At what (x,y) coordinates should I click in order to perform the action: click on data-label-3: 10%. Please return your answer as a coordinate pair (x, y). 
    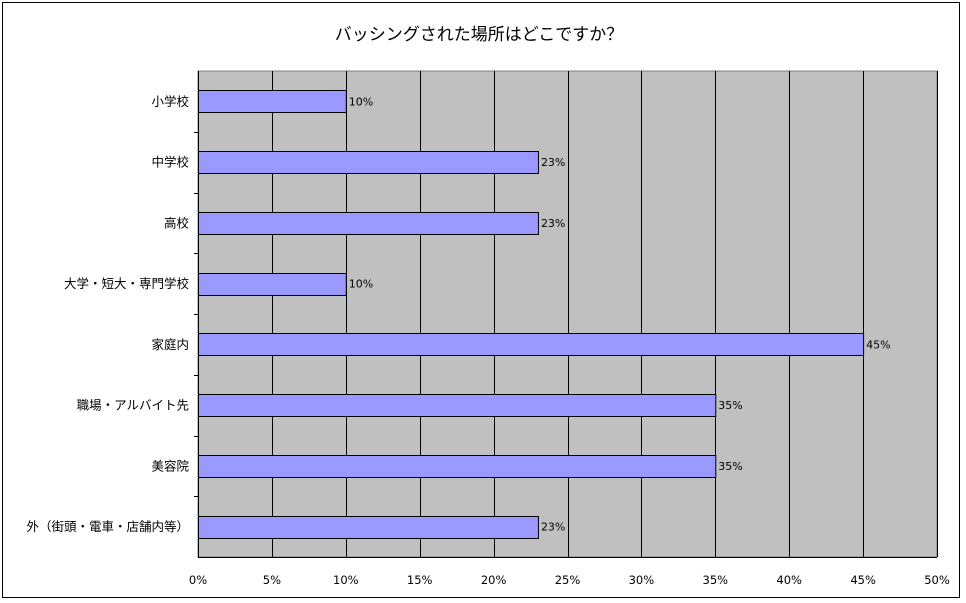
    Looking at the image, I should click on (361, 284).